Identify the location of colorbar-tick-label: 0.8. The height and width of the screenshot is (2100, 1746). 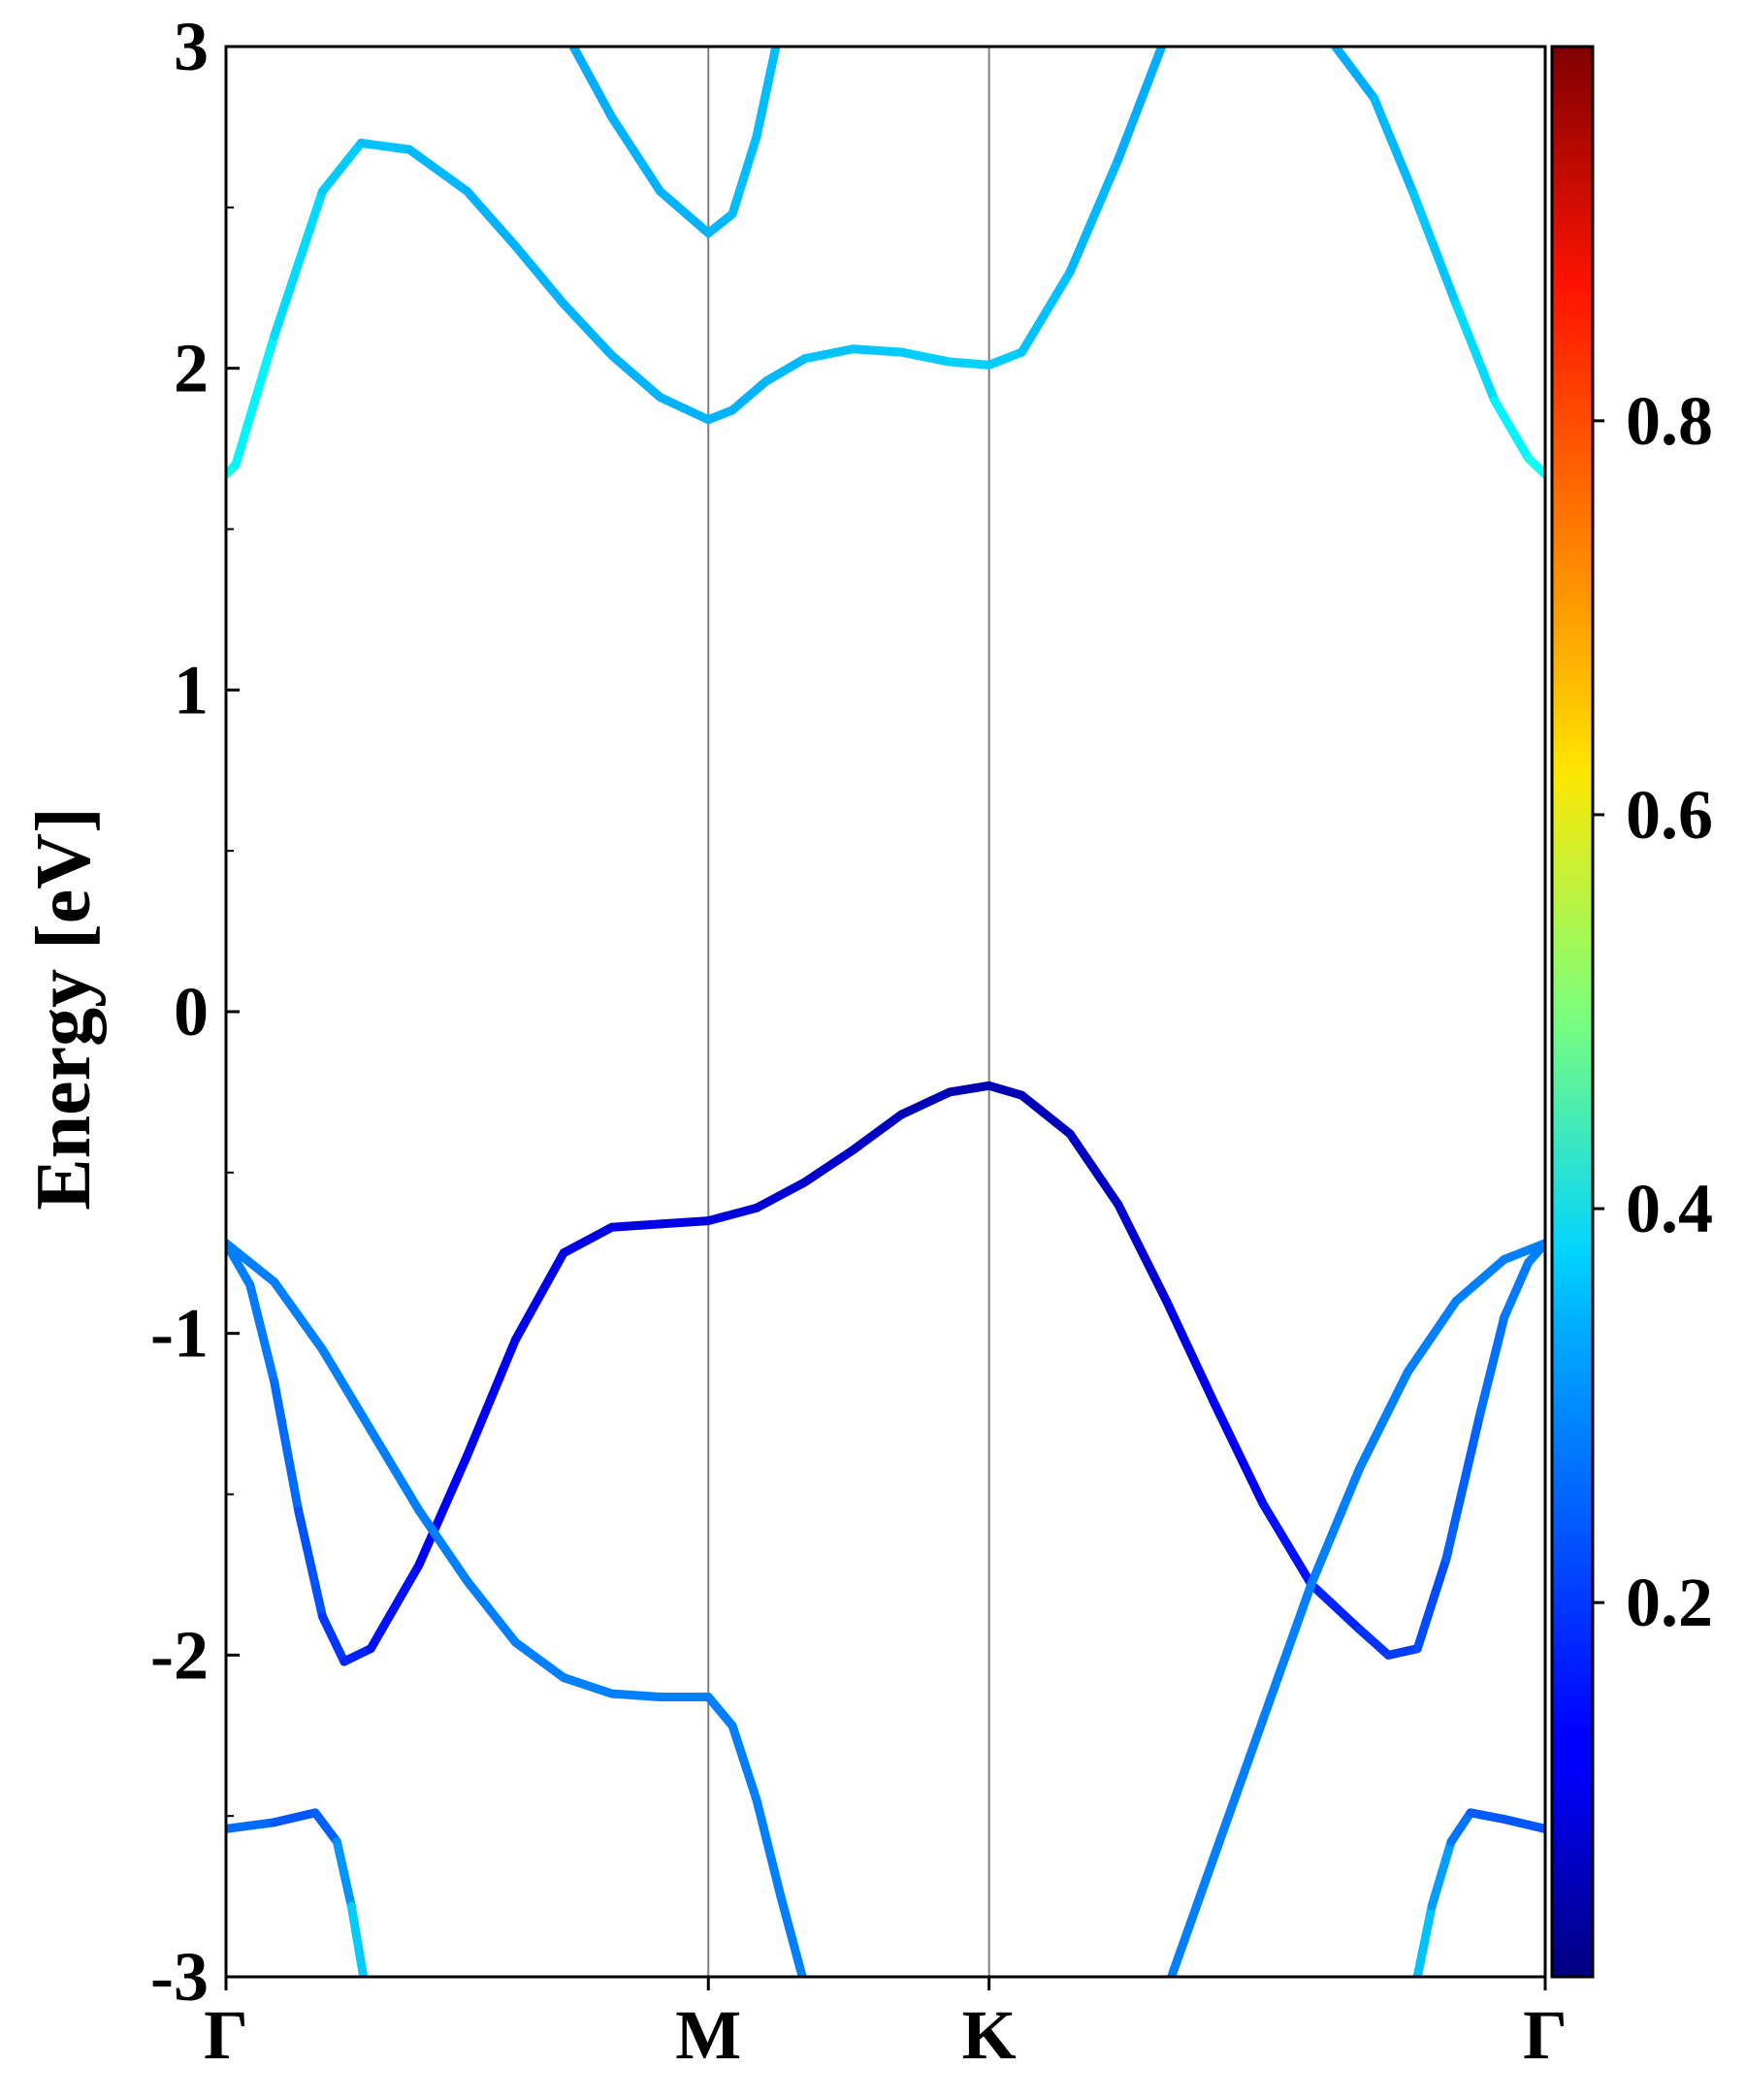
(1669, 421).